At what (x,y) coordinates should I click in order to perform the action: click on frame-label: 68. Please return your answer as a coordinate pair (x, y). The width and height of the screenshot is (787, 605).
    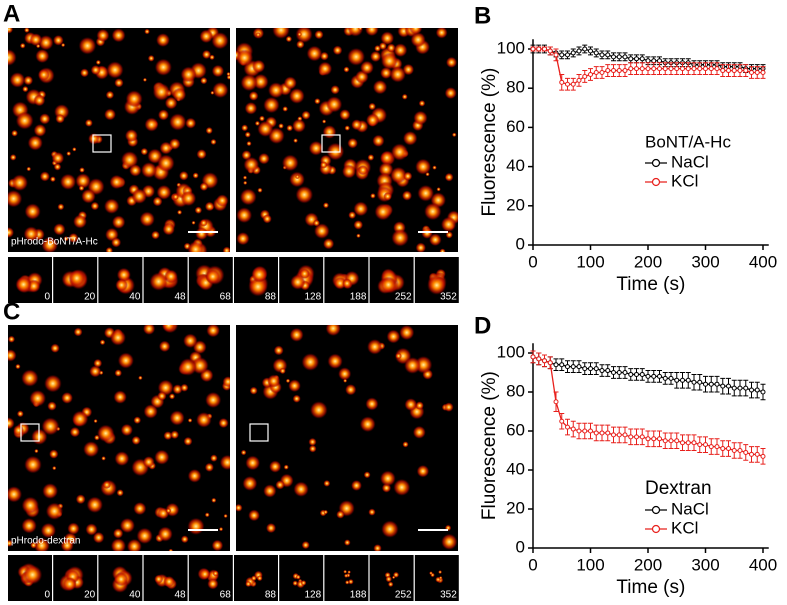
    Looking at the image, I should click on (226, 297).